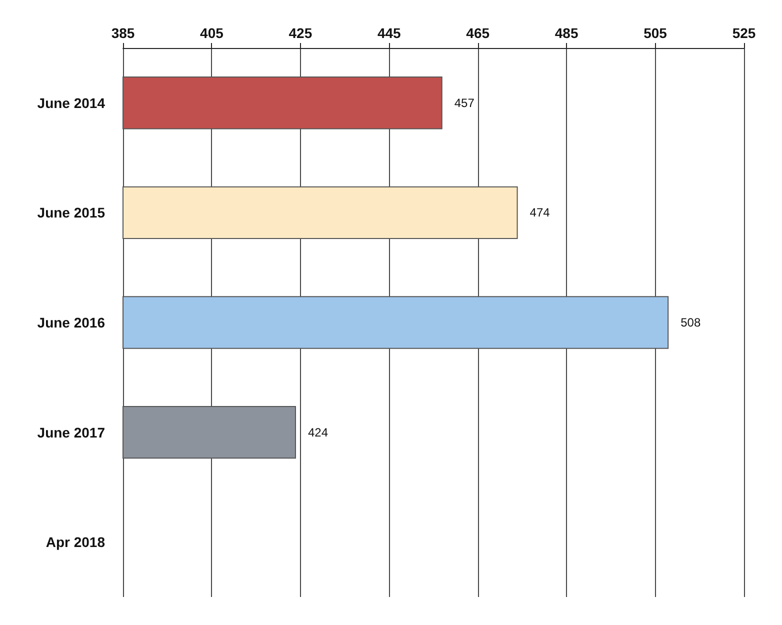 This screenshot has height=625, width=782. What do you see at coordinates (389, 33) in the screenshot?
I see `x-tick-label: 445` at bounding box center [389, 33].